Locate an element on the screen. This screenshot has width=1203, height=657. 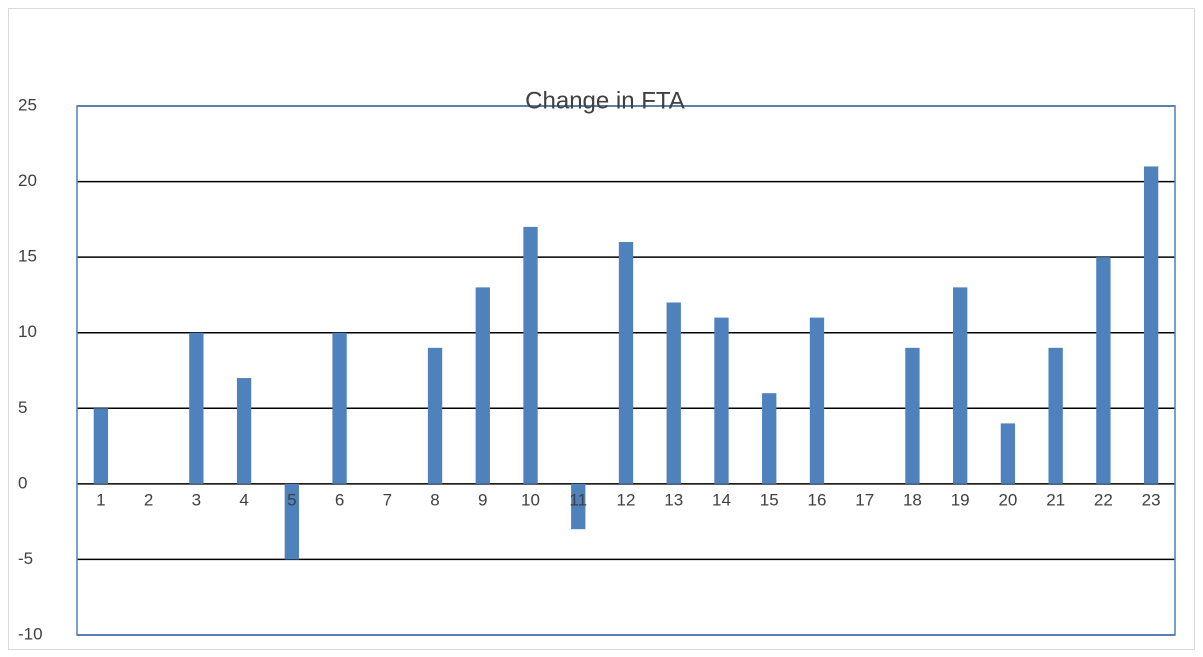
x-tick-label: 21 is located at coordinates (1055, 499).